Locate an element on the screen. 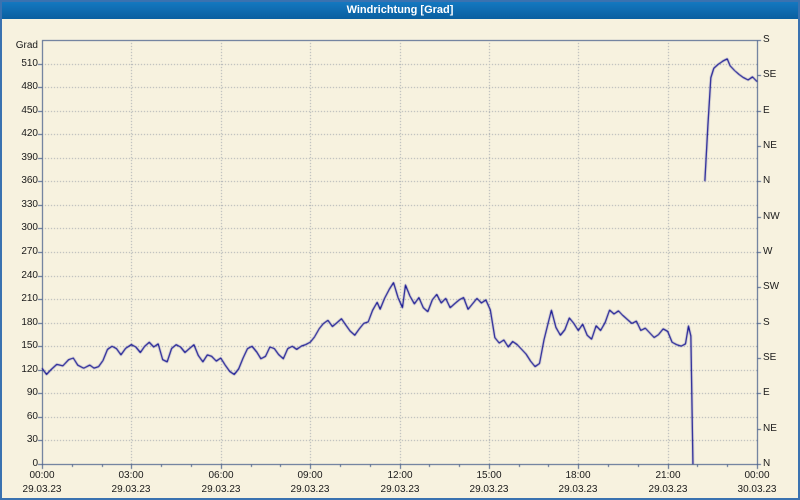  y-axis-tick-label: 30 is located at coordinates (32, 439).